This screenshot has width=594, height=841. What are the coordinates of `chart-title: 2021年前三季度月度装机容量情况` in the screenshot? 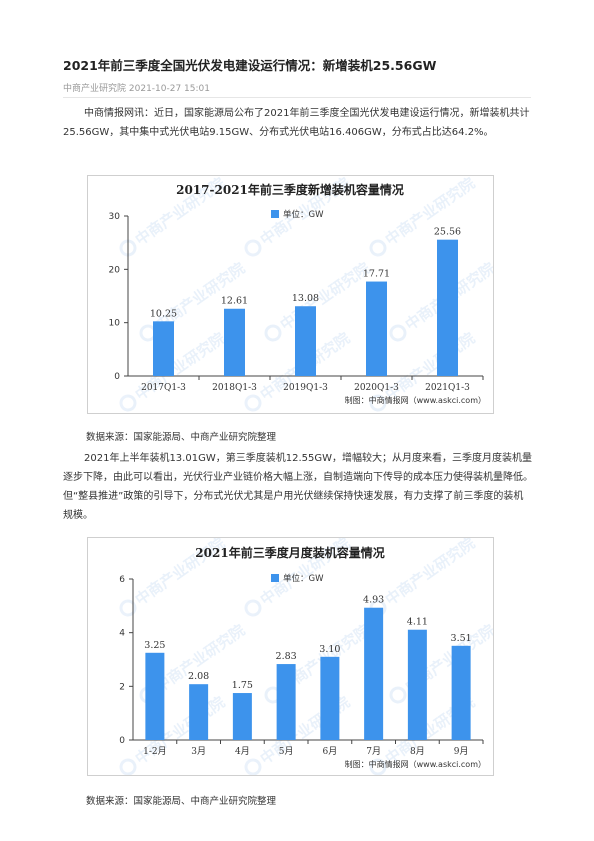 It's located at (289, 552).